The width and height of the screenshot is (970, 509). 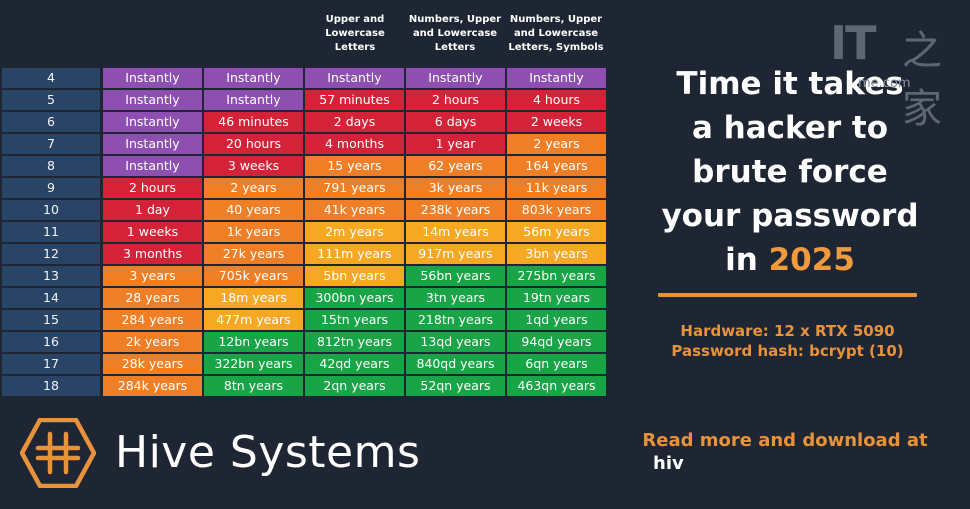 What do you see at coordinates (455, 320) in the screenshot?
I see `time-cell: 218tn years` at bounding box center [455, 320].